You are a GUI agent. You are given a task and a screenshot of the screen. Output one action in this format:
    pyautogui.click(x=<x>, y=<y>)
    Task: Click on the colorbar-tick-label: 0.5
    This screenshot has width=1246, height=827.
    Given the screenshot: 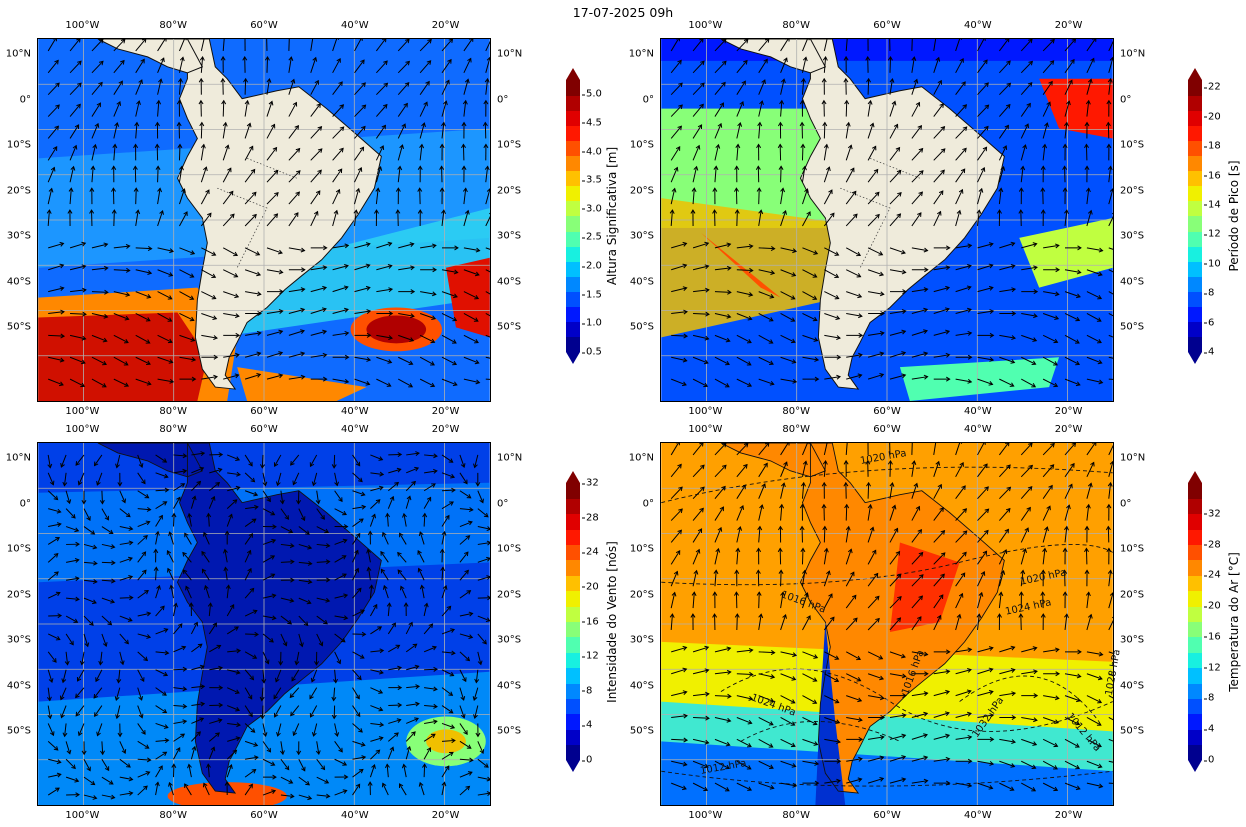 What is the action you would take?
    pyautogui.click(x=592, y=352)
    